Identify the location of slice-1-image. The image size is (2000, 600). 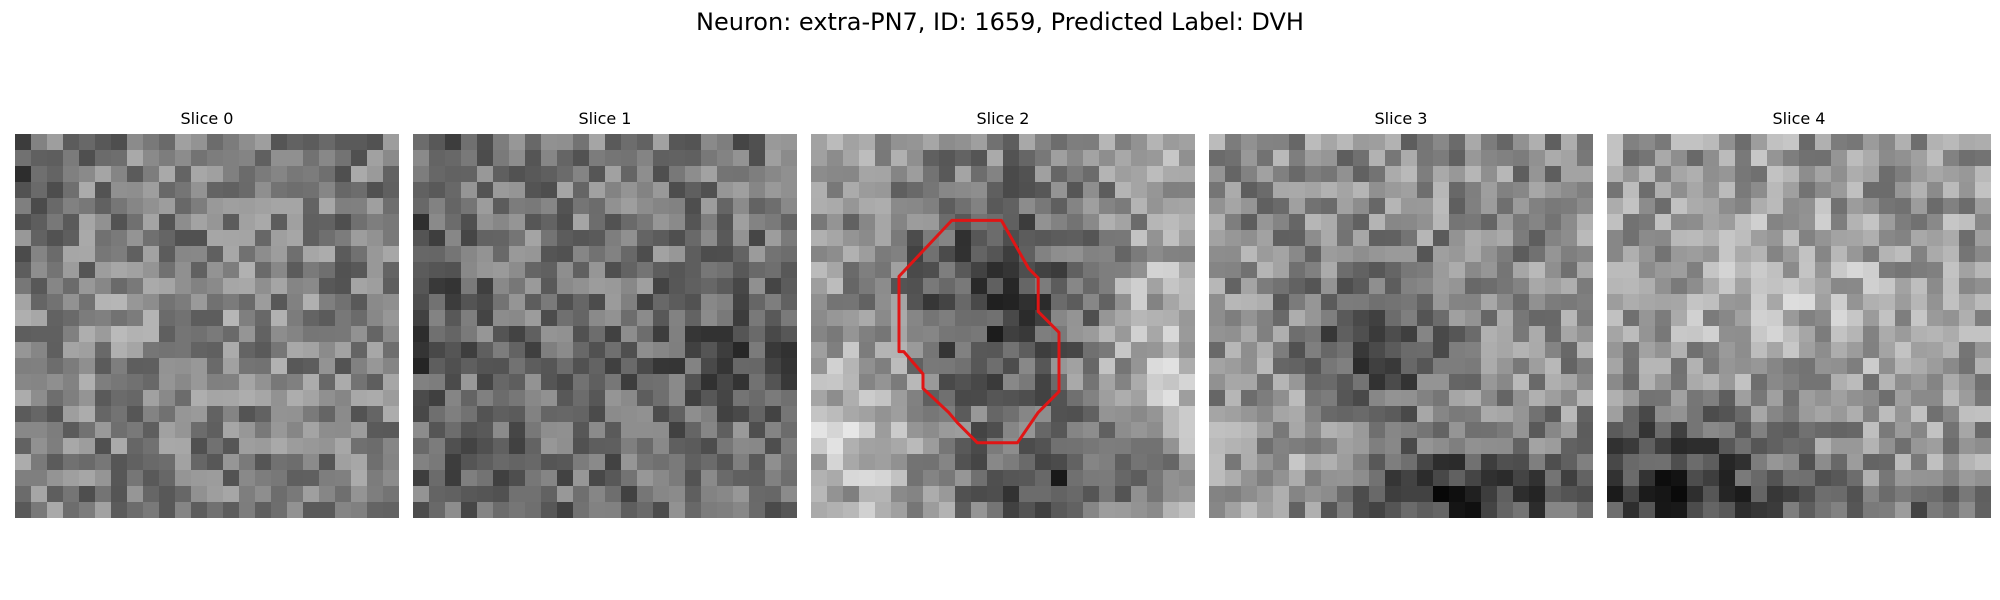
(605, 326).